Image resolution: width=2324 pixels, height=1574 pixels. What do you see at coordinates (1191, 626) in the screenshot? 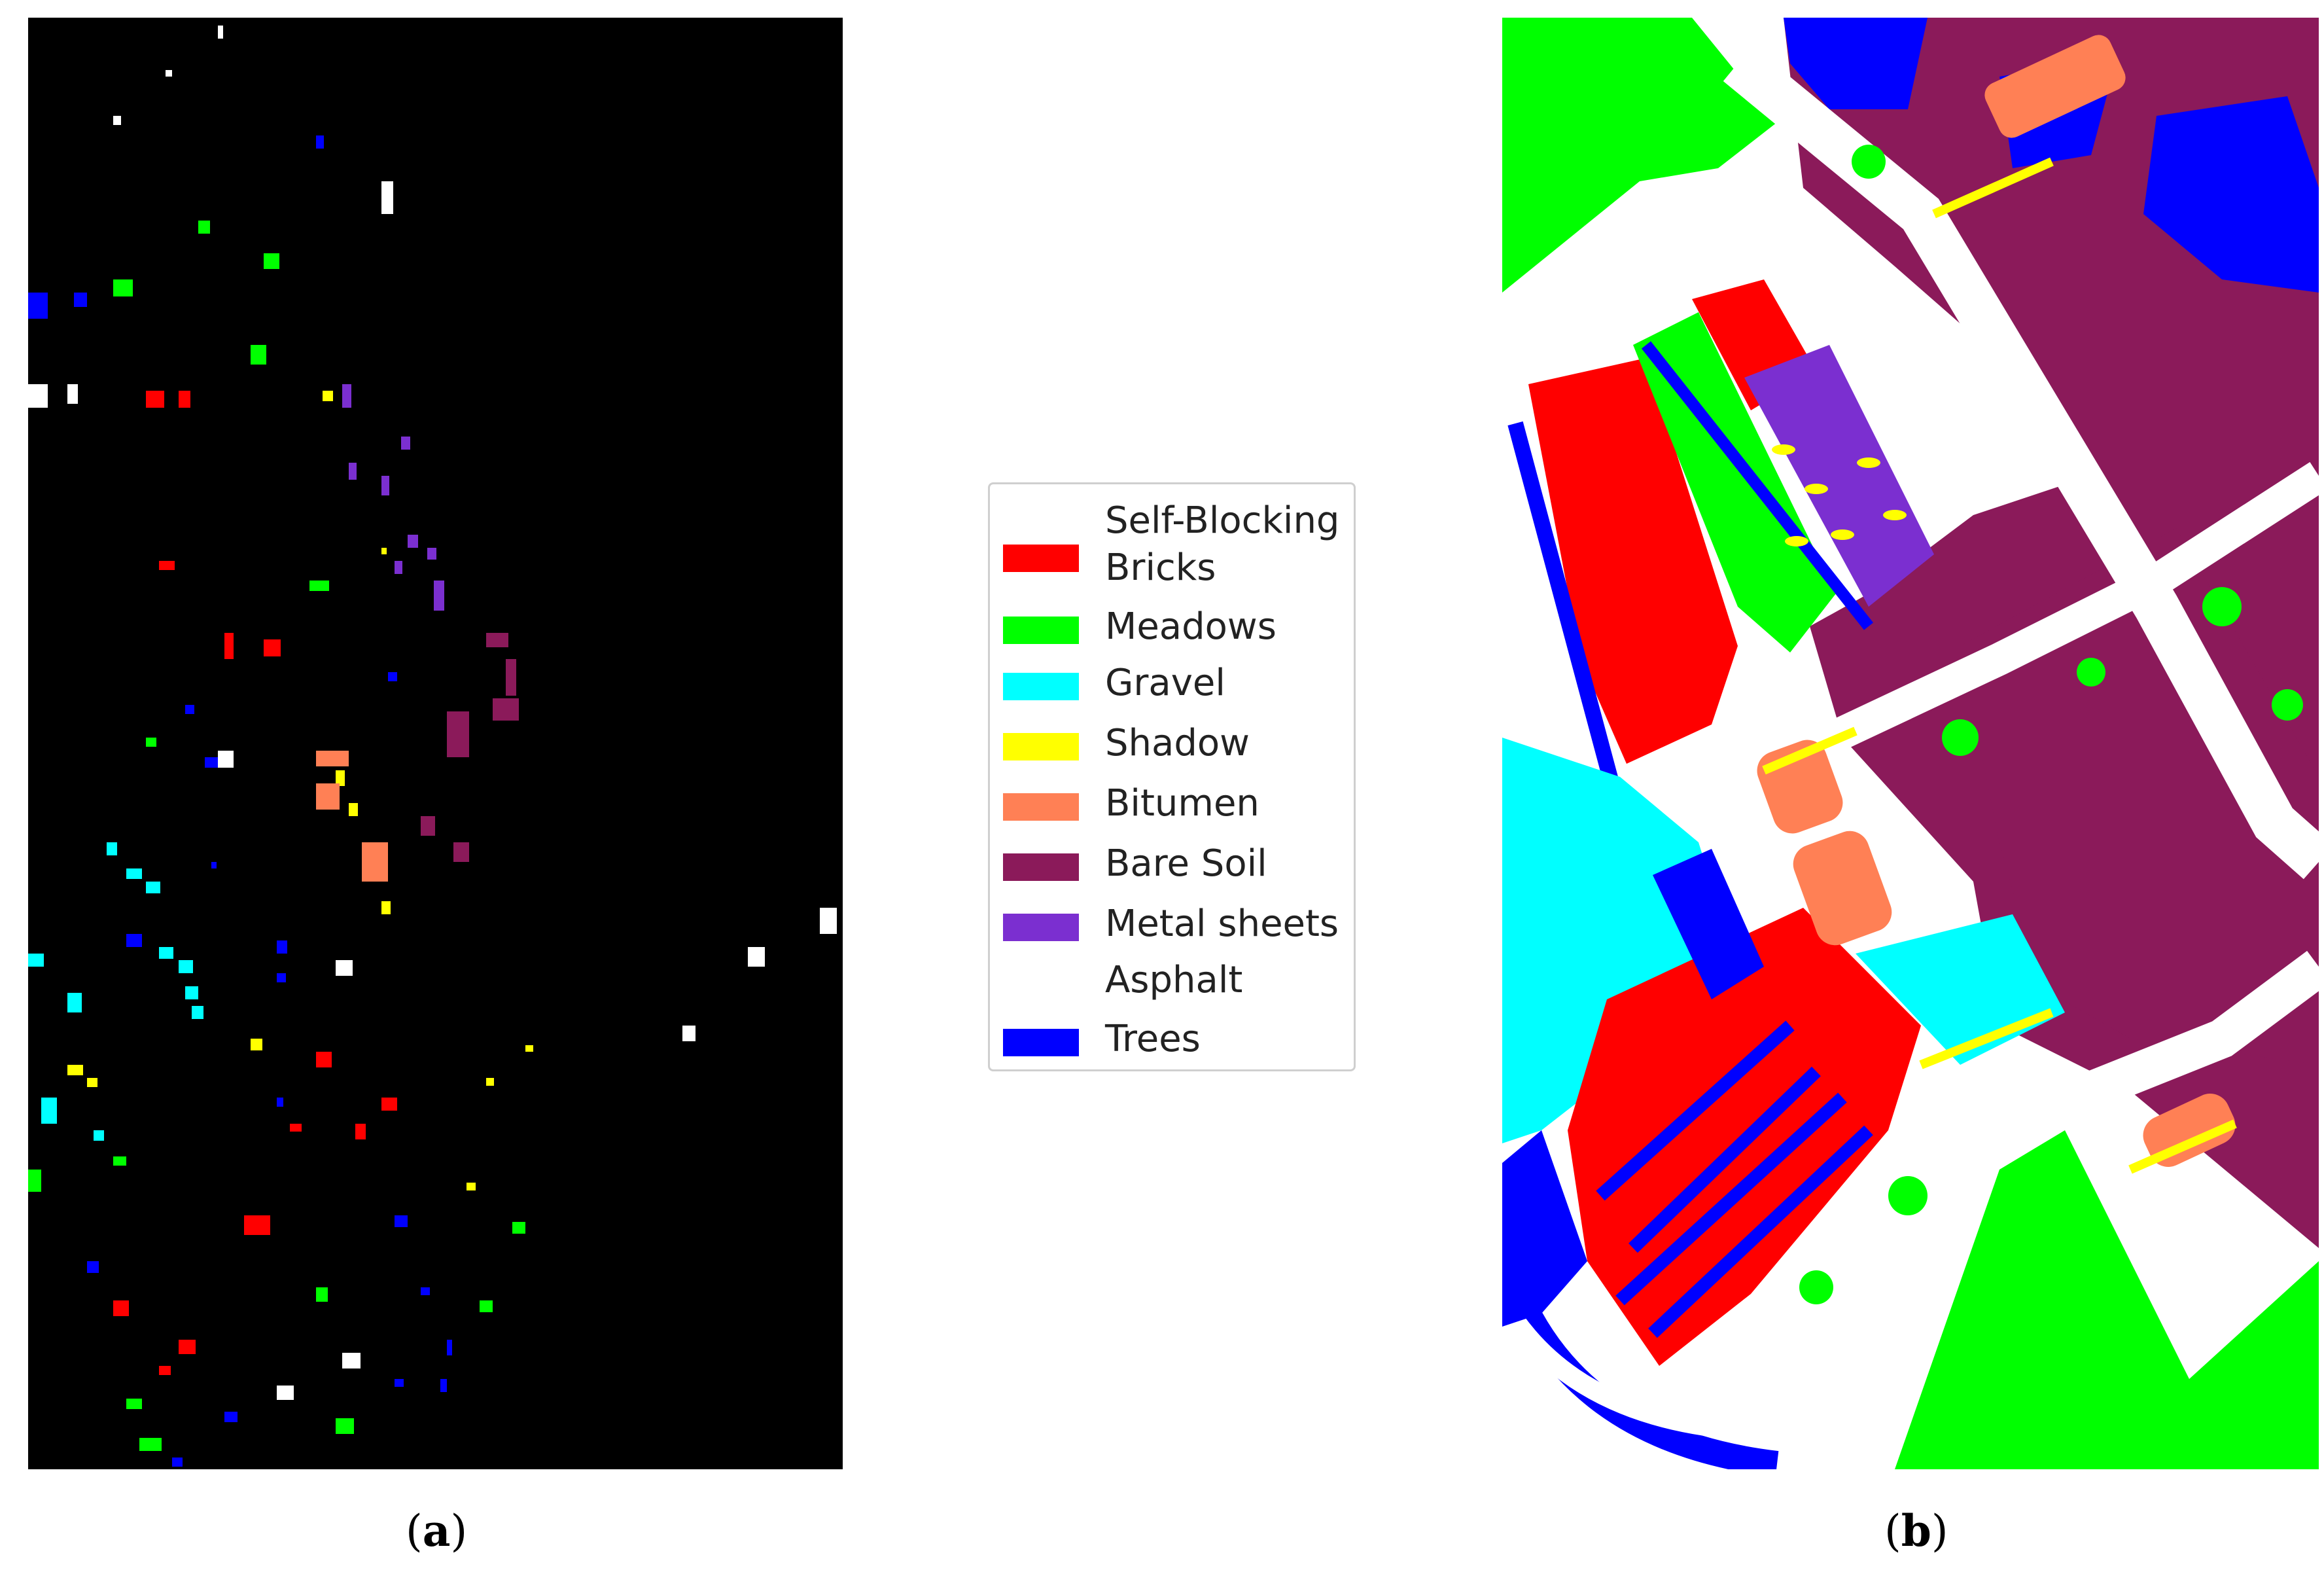
I see `legend-label: Meadows` at bounding box center [1191, 626].